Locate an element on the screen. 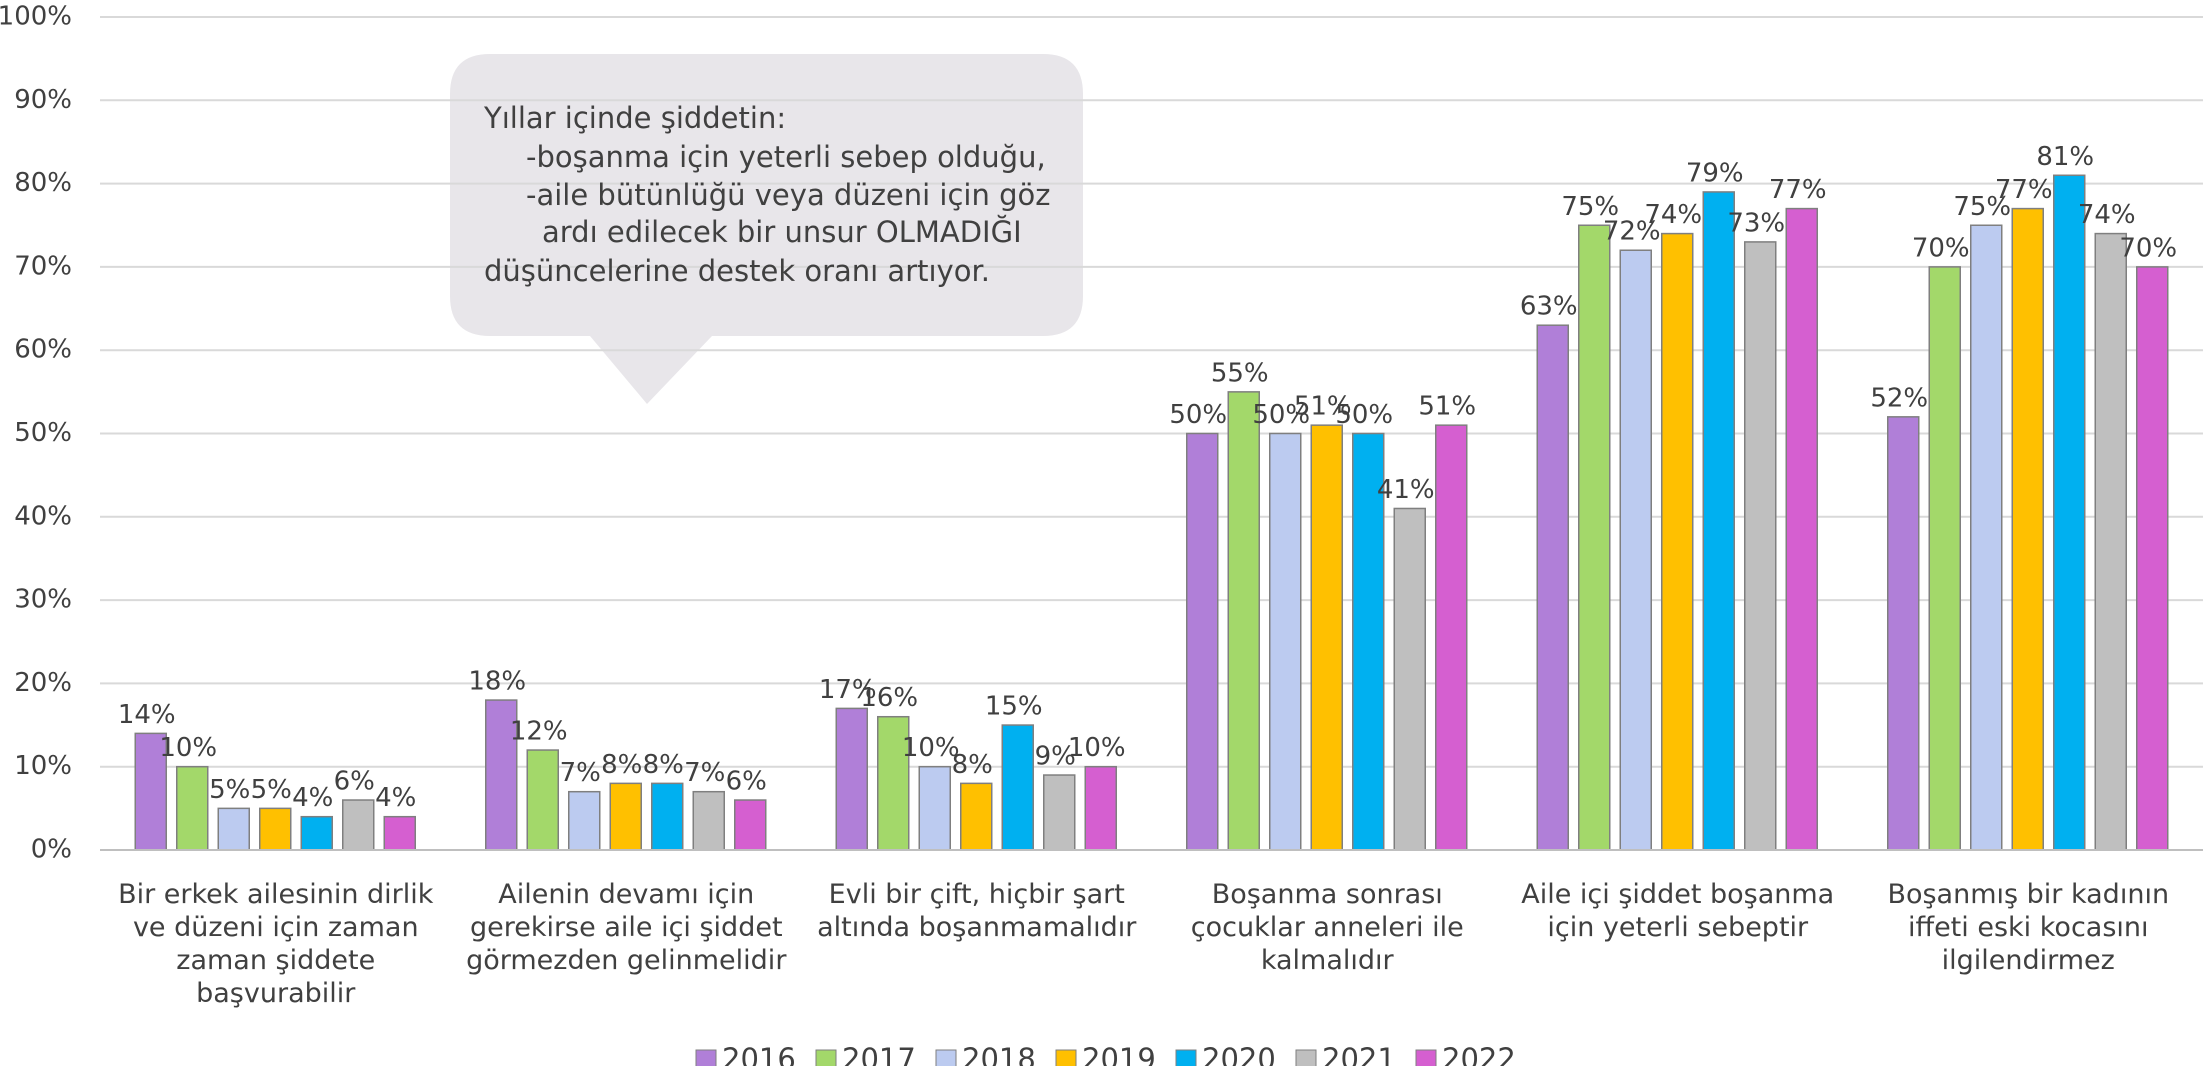 Image resolution: width=2210 pixels, height=1066 pixels. y-tick-label: 50% is located at coordinates (43, 433).